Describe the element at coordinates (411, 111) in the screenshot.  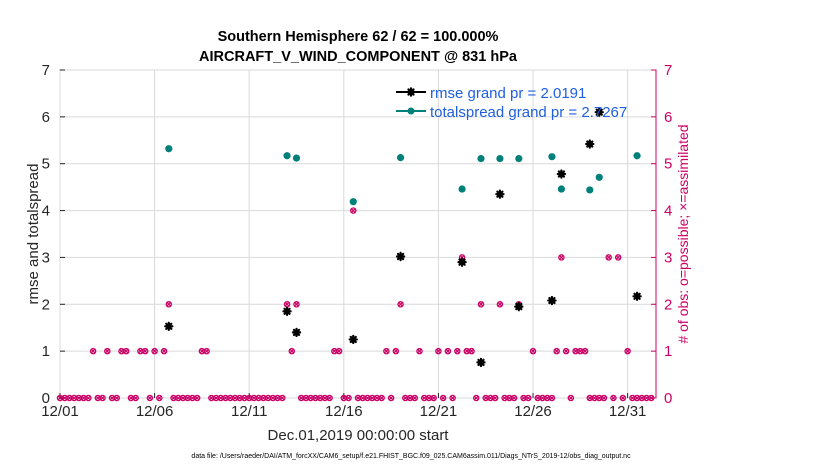
I see `legend-spread-marker` at that location.